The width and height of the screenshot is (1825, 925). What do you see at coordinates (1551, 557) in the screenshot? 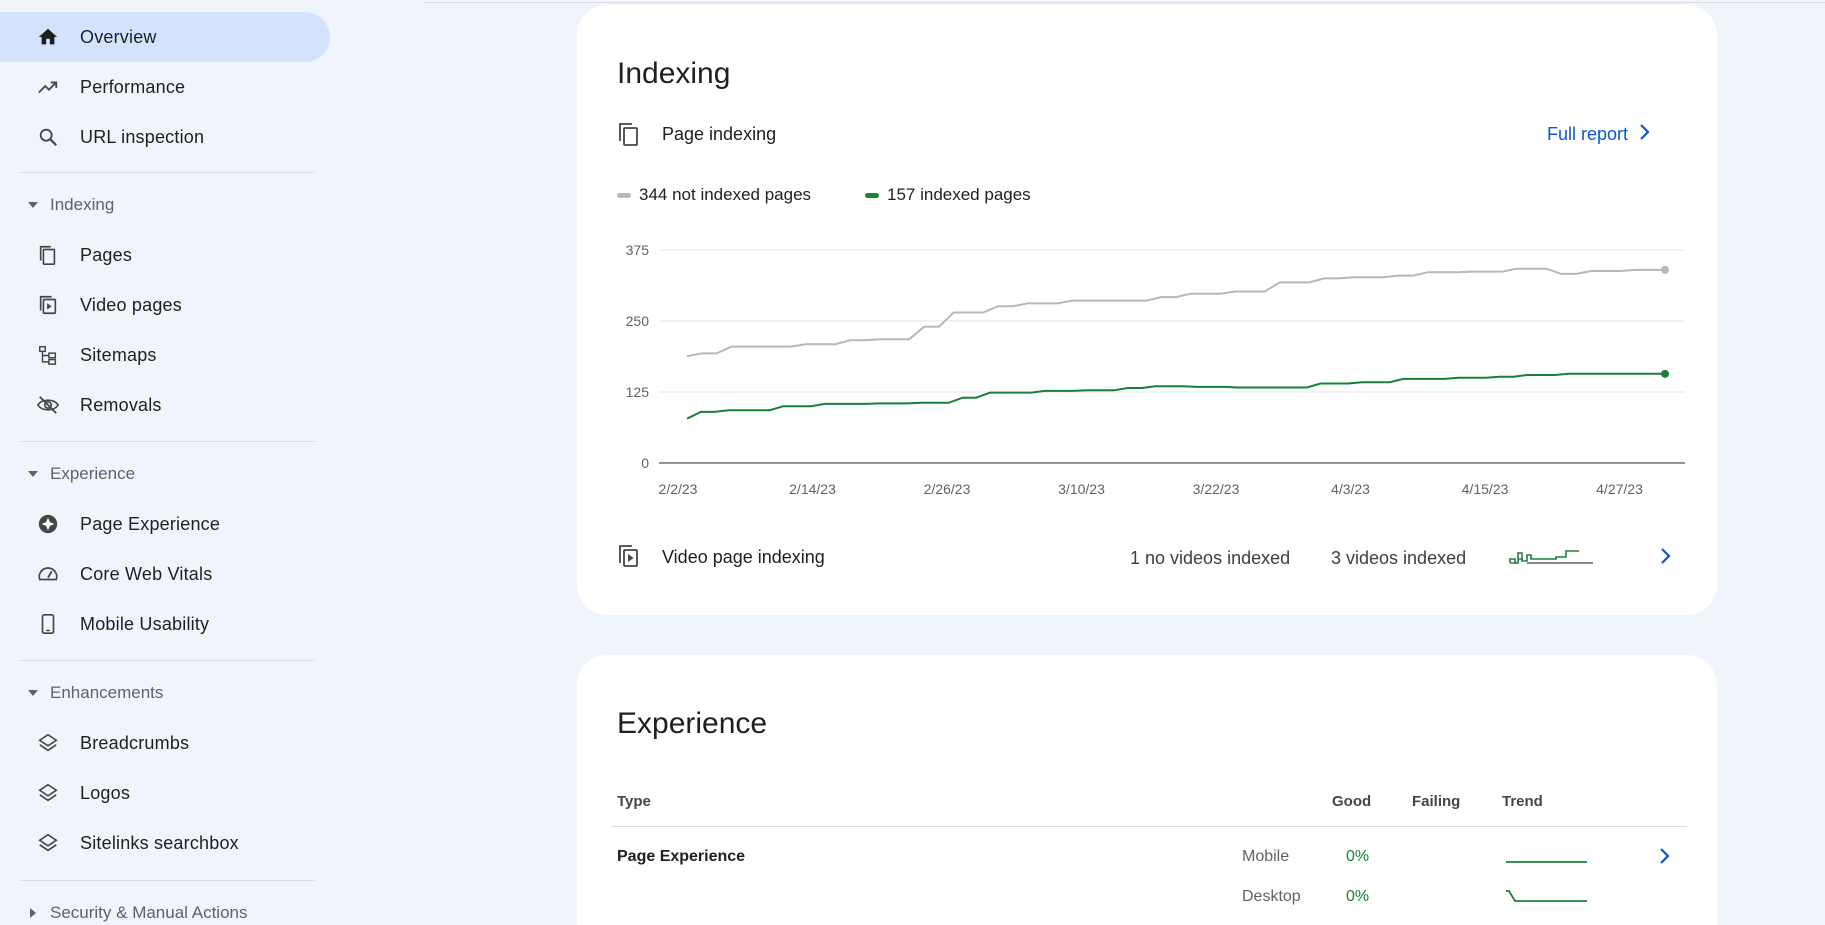
I see `video-indexing-sparkline` at bounding box center [1551, 557].